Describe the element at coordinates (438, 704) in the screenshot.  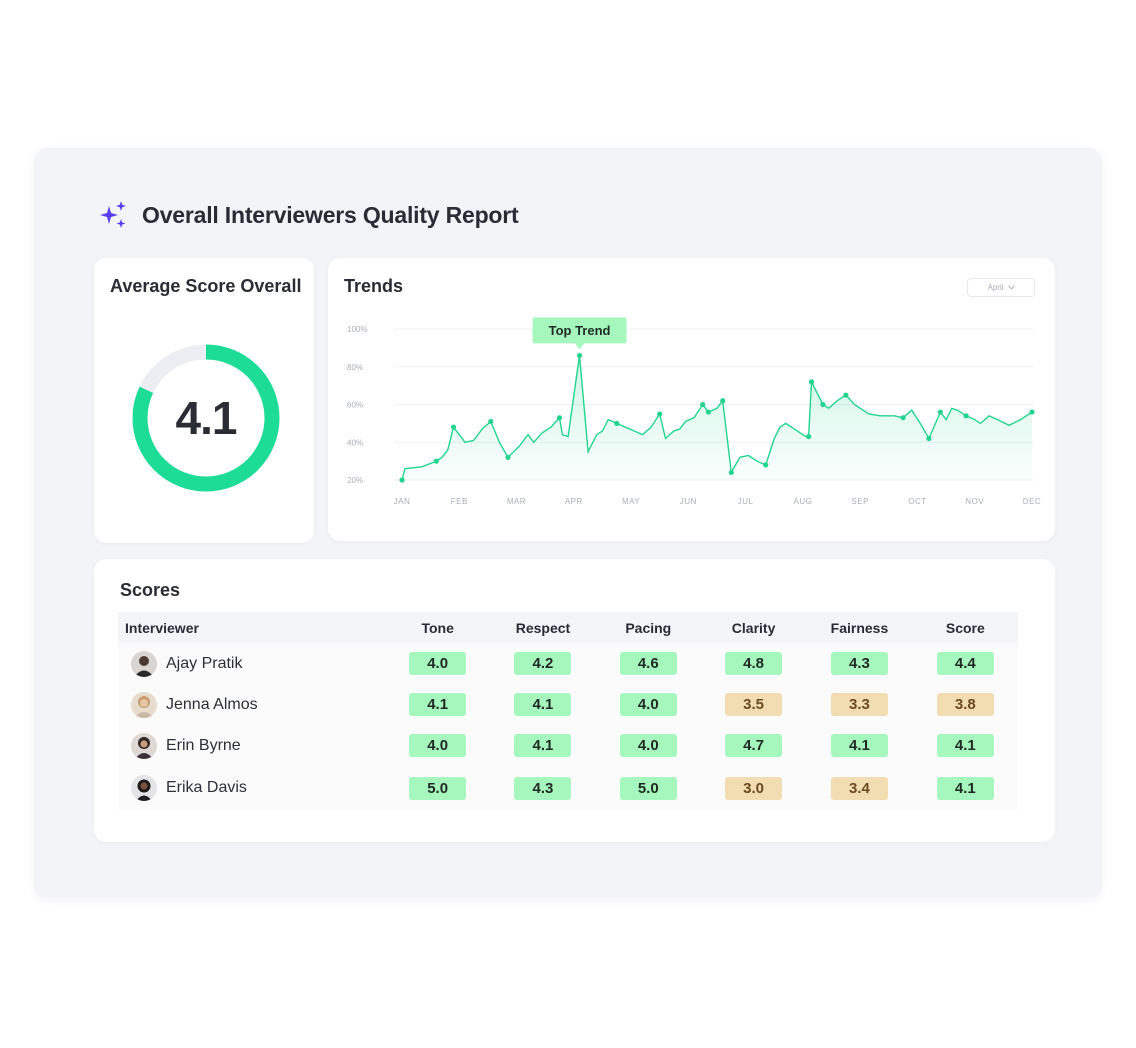
I see `tone-score: 4.1` at that location.